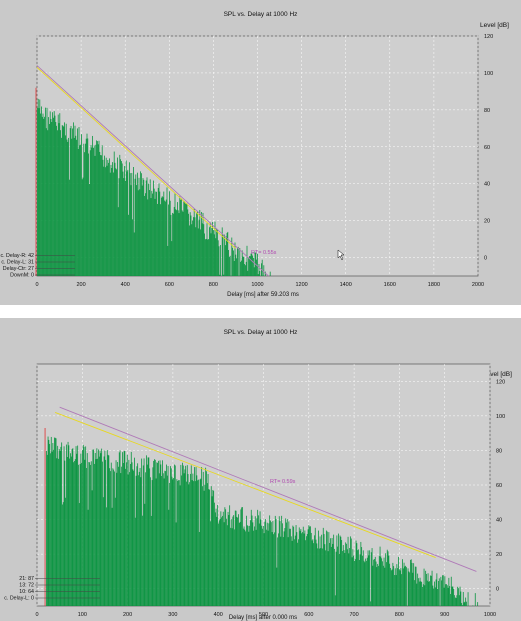 Image resolution: width=521 pixels, height=621 pixels. Describe the element at coordinates (260, 14) in the screenshot. I see `chart-title: SPL vs. Delay at 1000 Hz` at that location.